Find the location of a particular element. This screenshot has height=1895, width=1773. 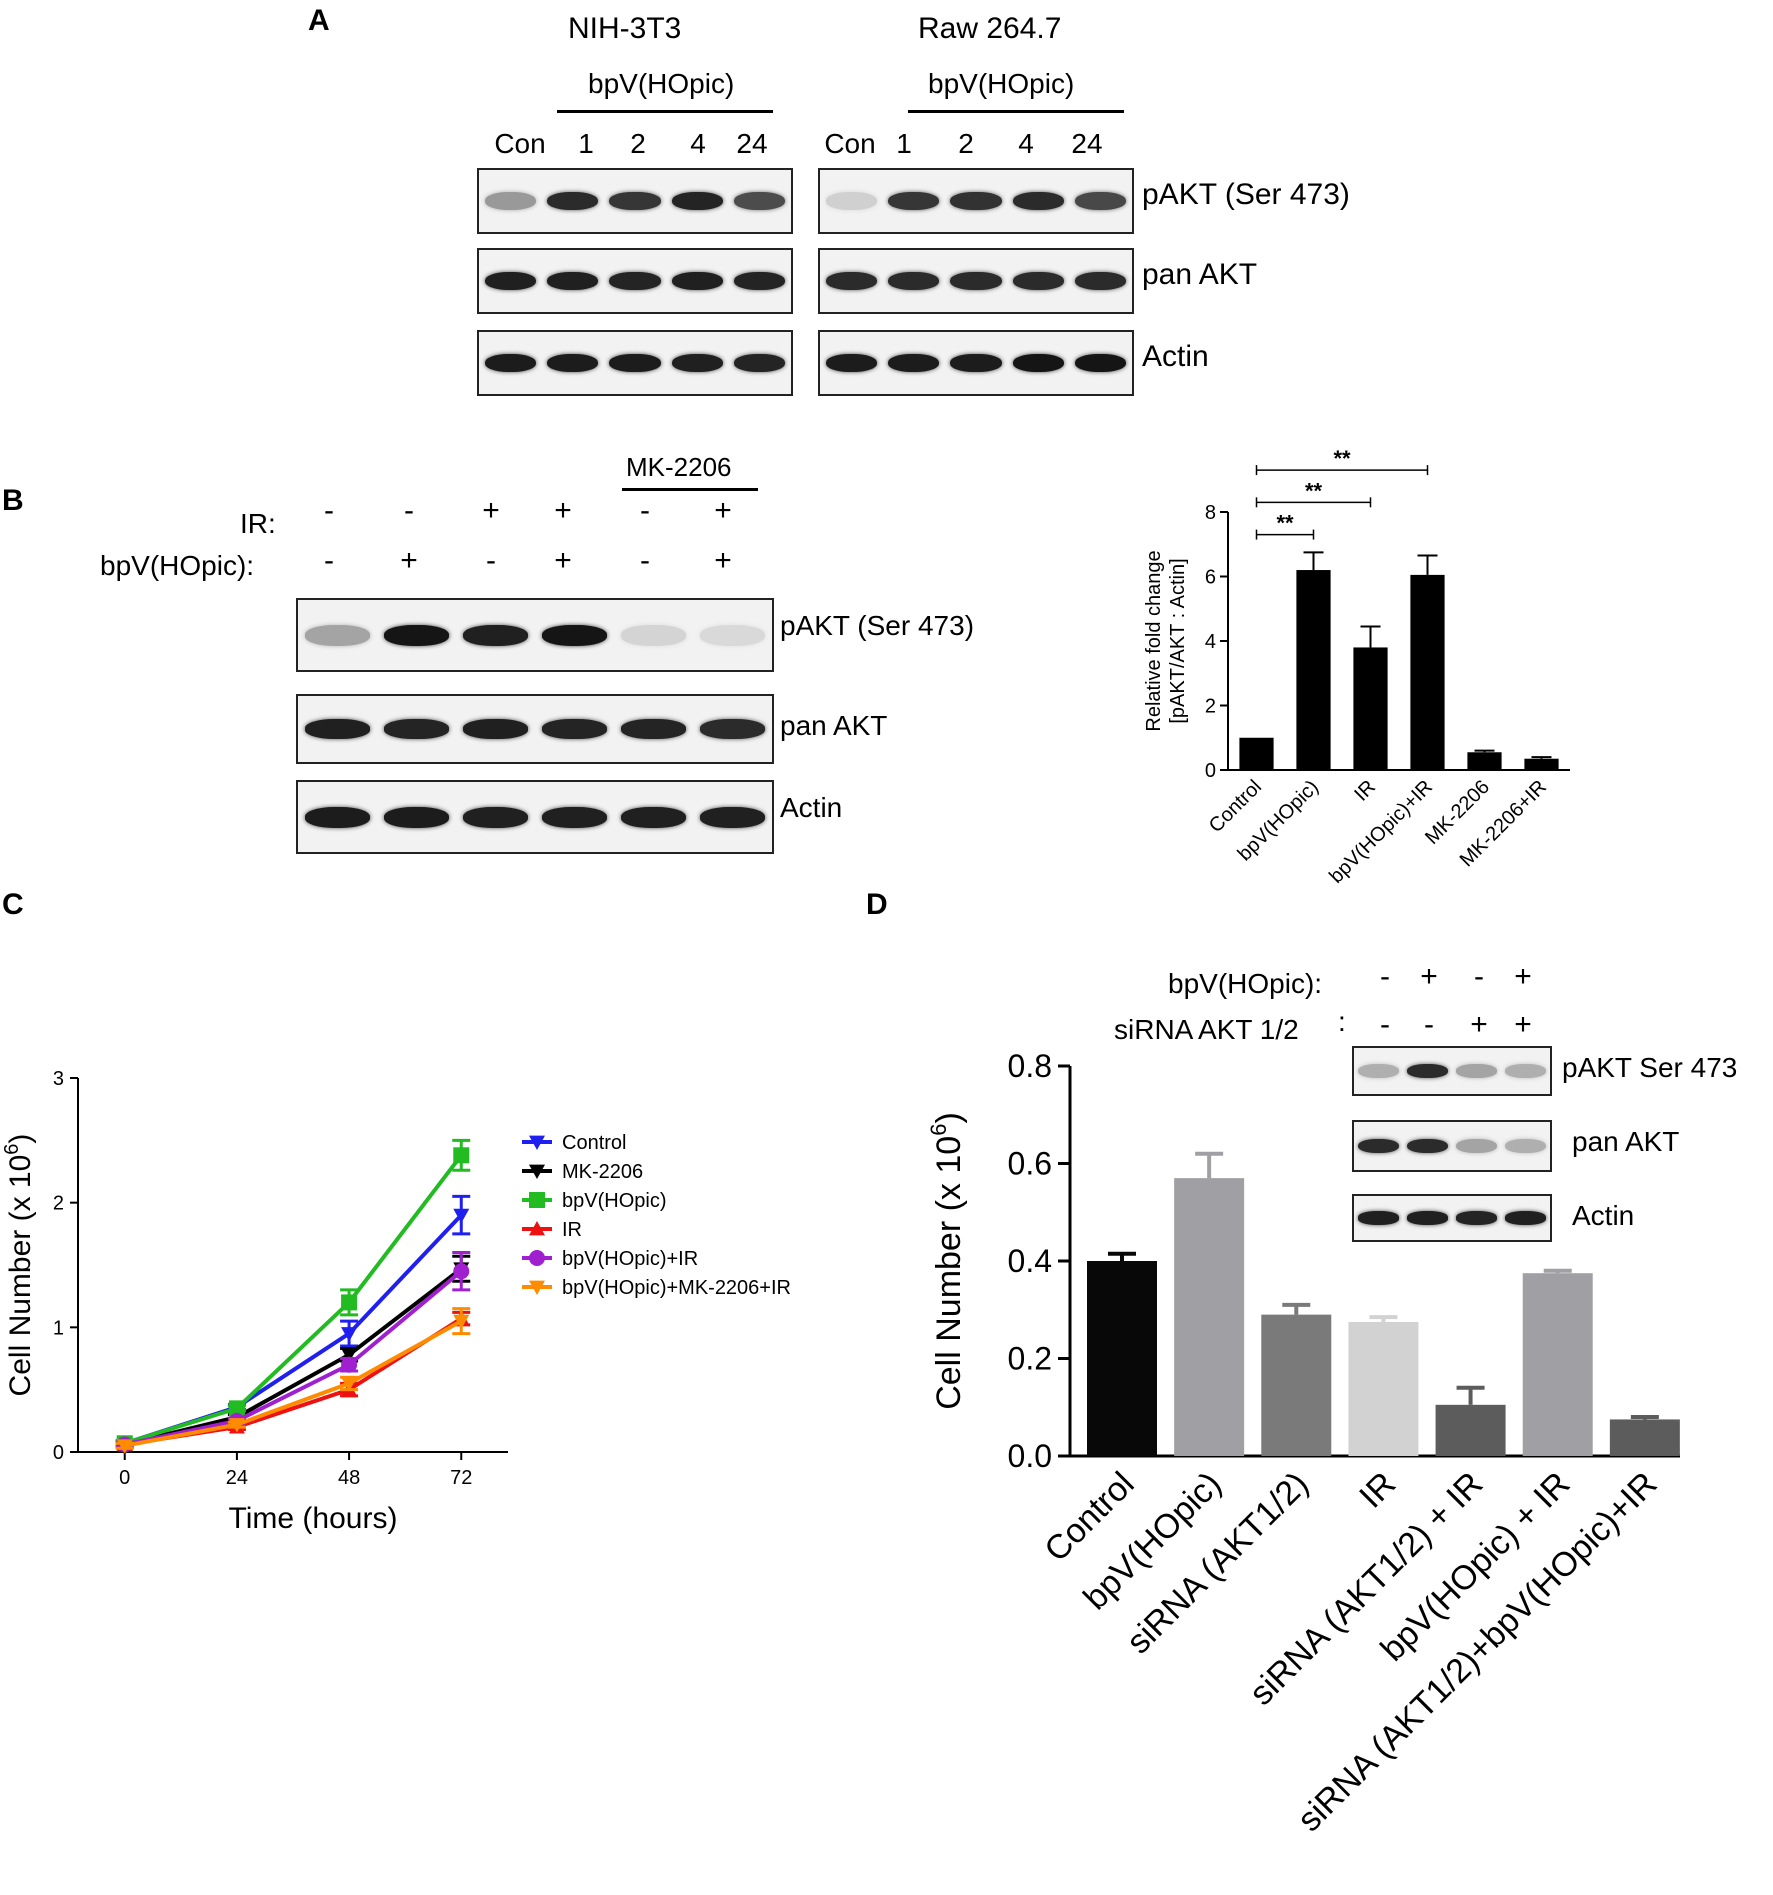

cell-line-label-raw264: Raw 264.7 is located at coordinates (990, 28).